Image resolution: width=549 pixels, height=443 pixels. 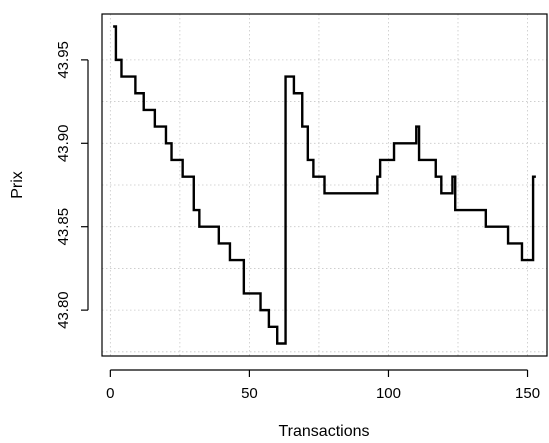 What do you see at coordinates (17, 185) in the screenshot?
I see `y-axis-title: Prix` at bounding box center [17, 185].